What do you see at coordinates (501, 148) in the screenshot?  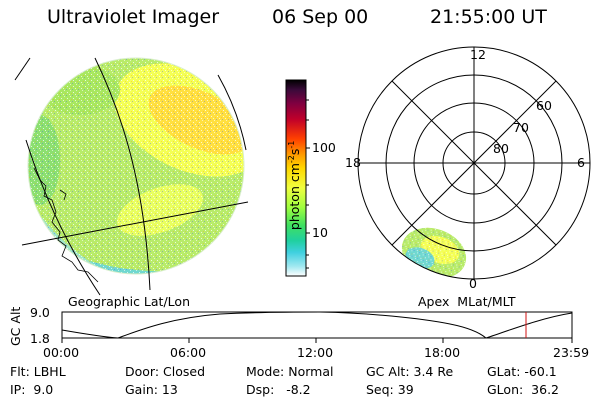 I see `lat-label-80: 80` at bounding box center [501, 148].